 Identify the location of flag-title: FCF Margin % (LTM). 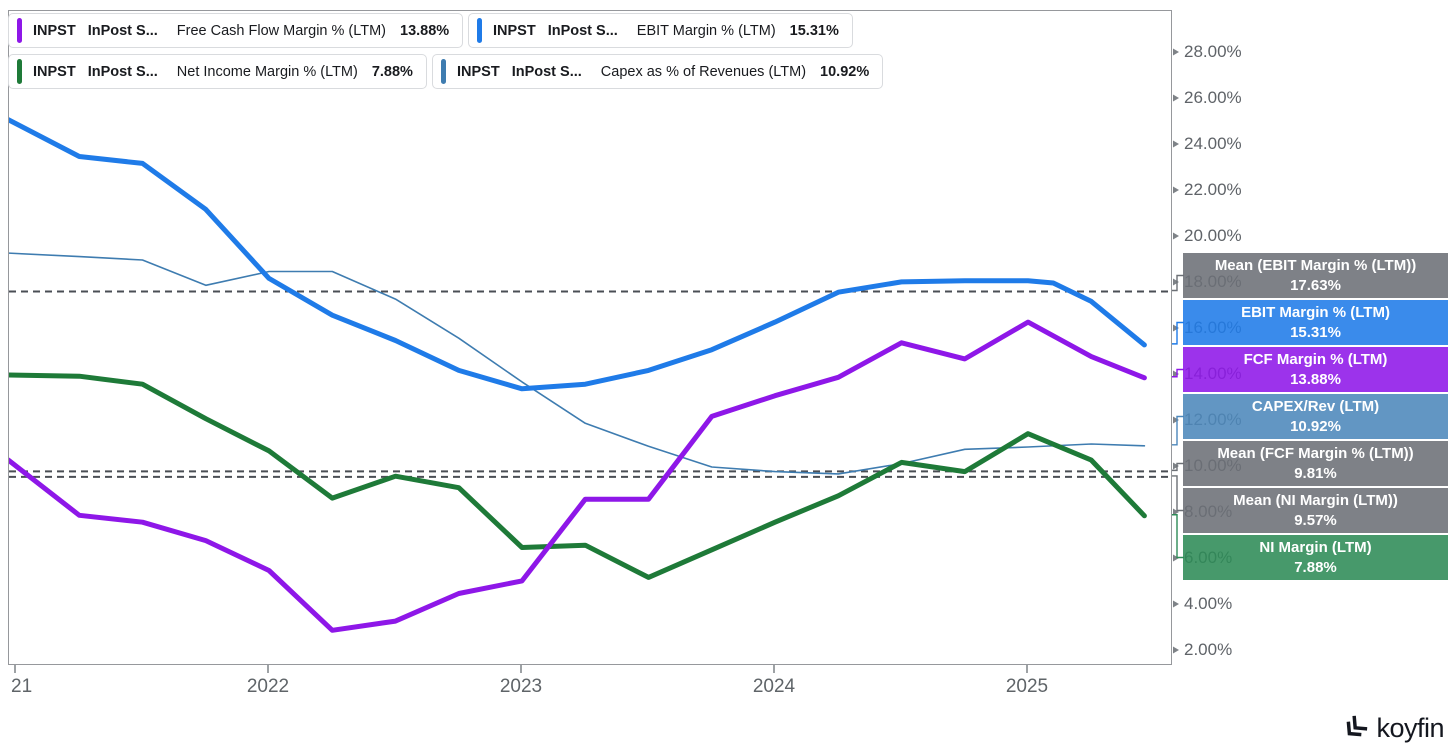
(1315, 359).